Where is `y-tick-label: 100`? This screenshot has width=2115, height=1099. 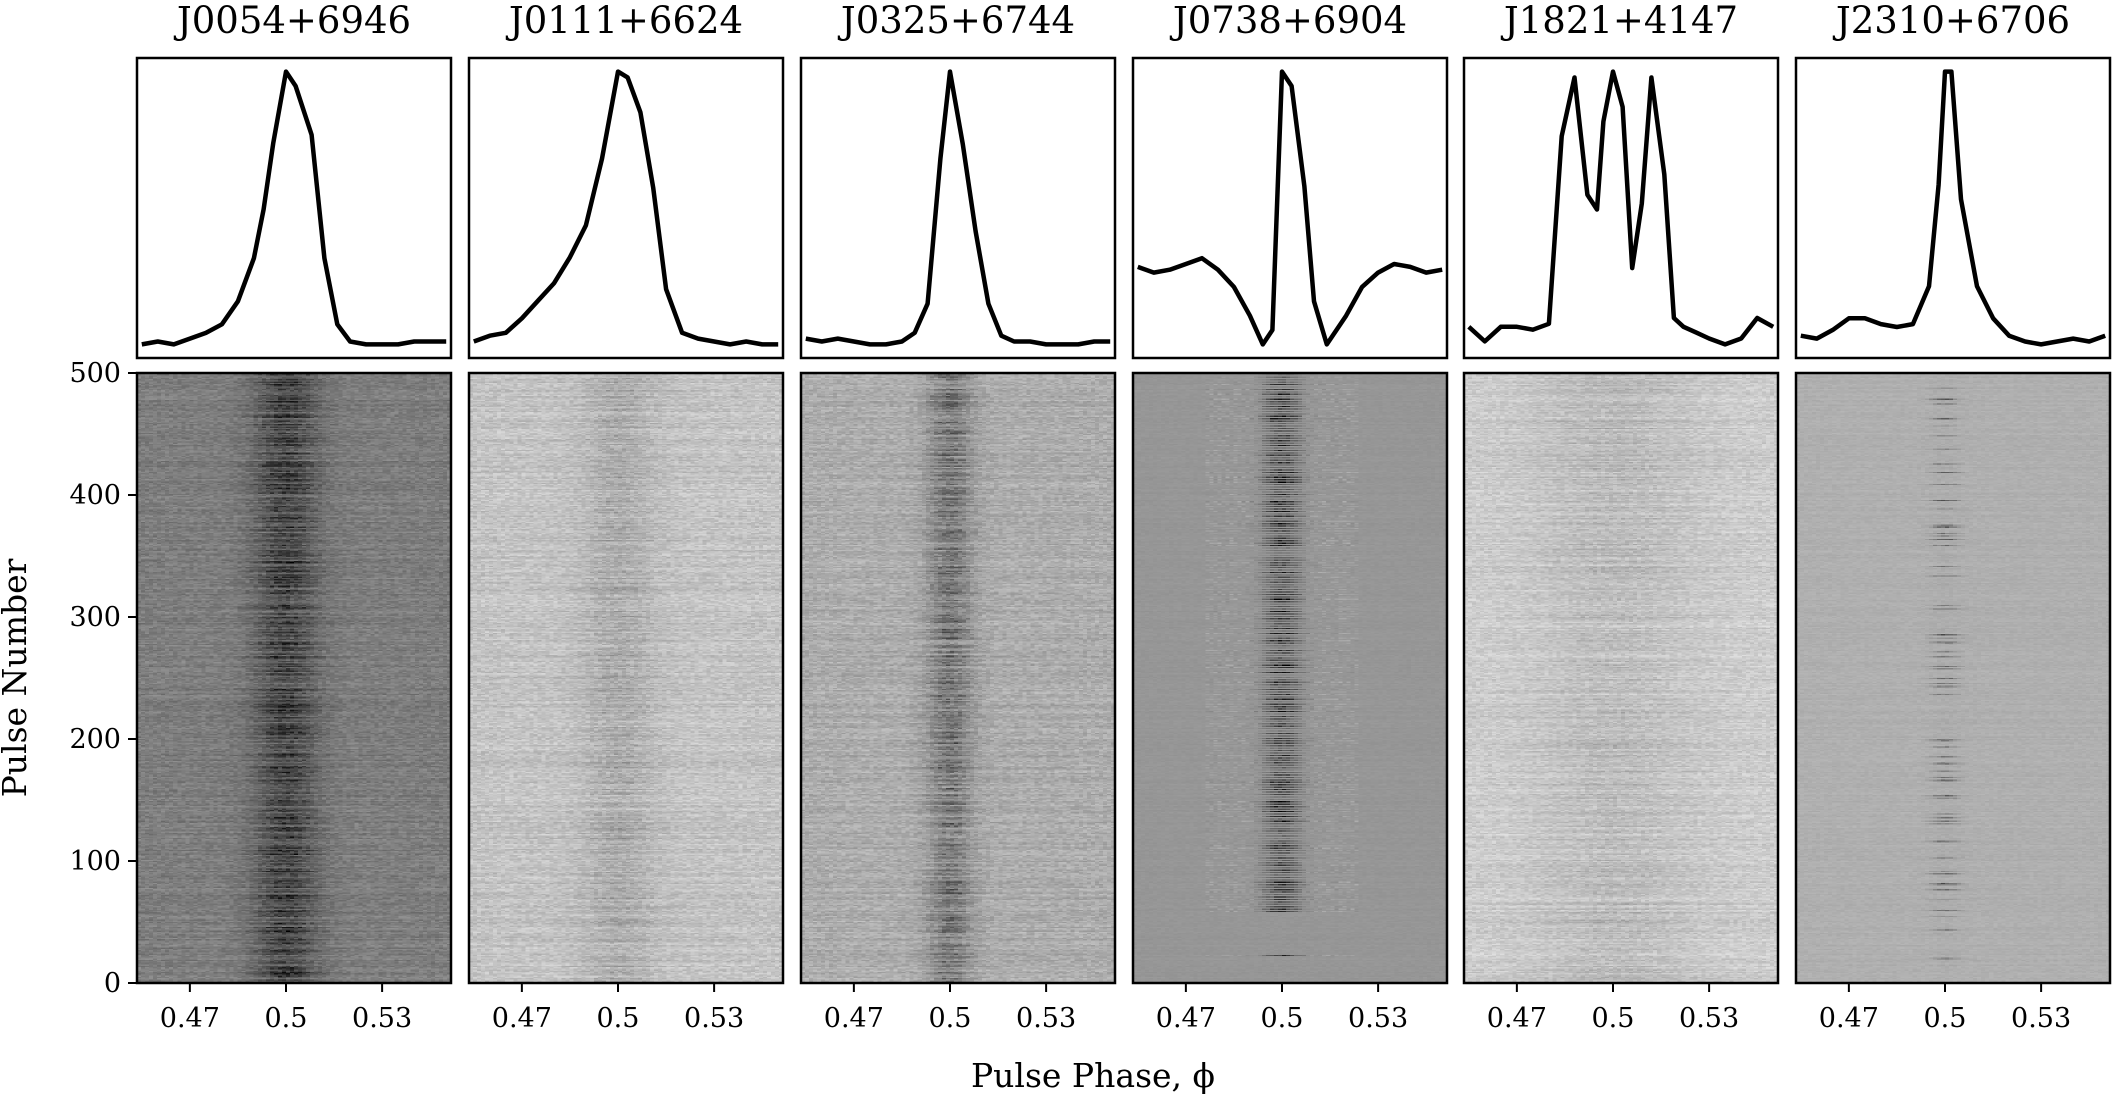
y-tick-label: 100 is located at coordinates (95, 861).